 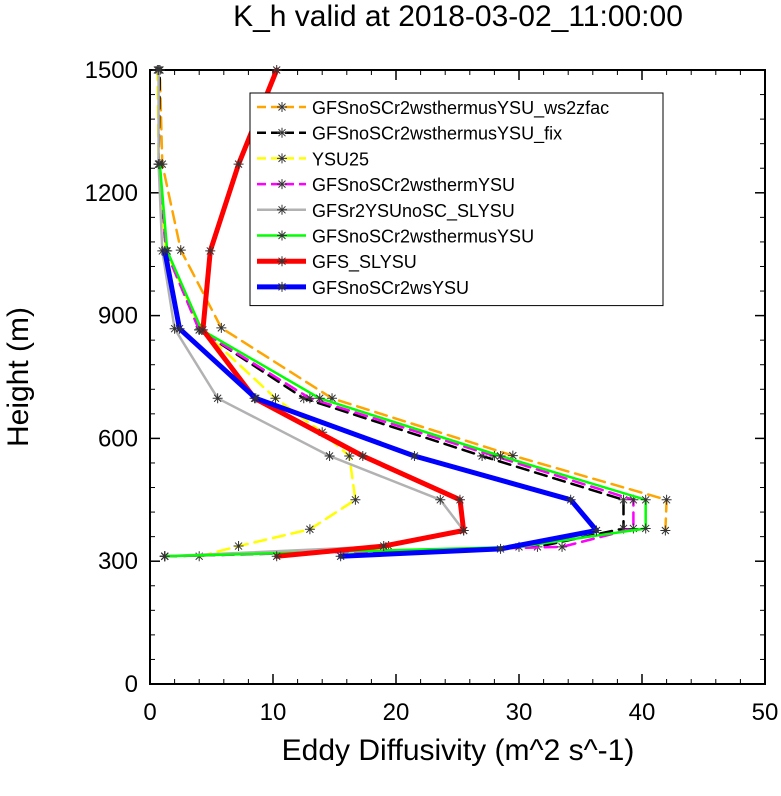 I want to click on x-tick-label: 30, so click(x=519, y=712).